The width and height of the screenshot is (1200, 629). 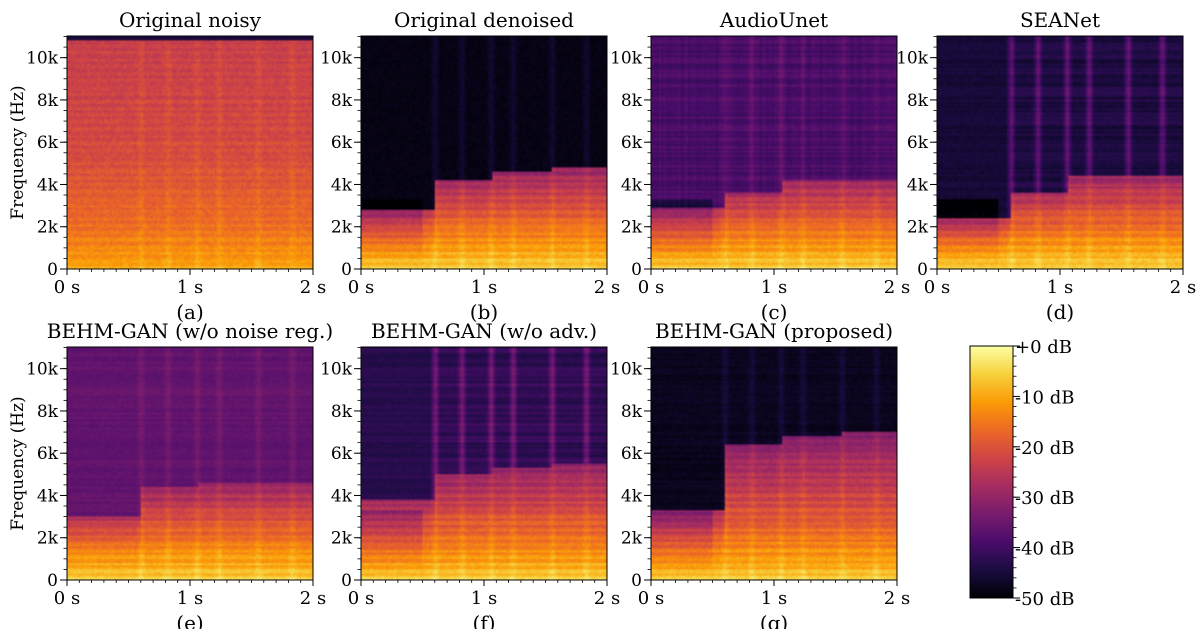 What do you see at coordinates (1044, 549) in the screenshot?
I see `colorbar-tick-label: -40 dB` at bounding box center [1044, 549].